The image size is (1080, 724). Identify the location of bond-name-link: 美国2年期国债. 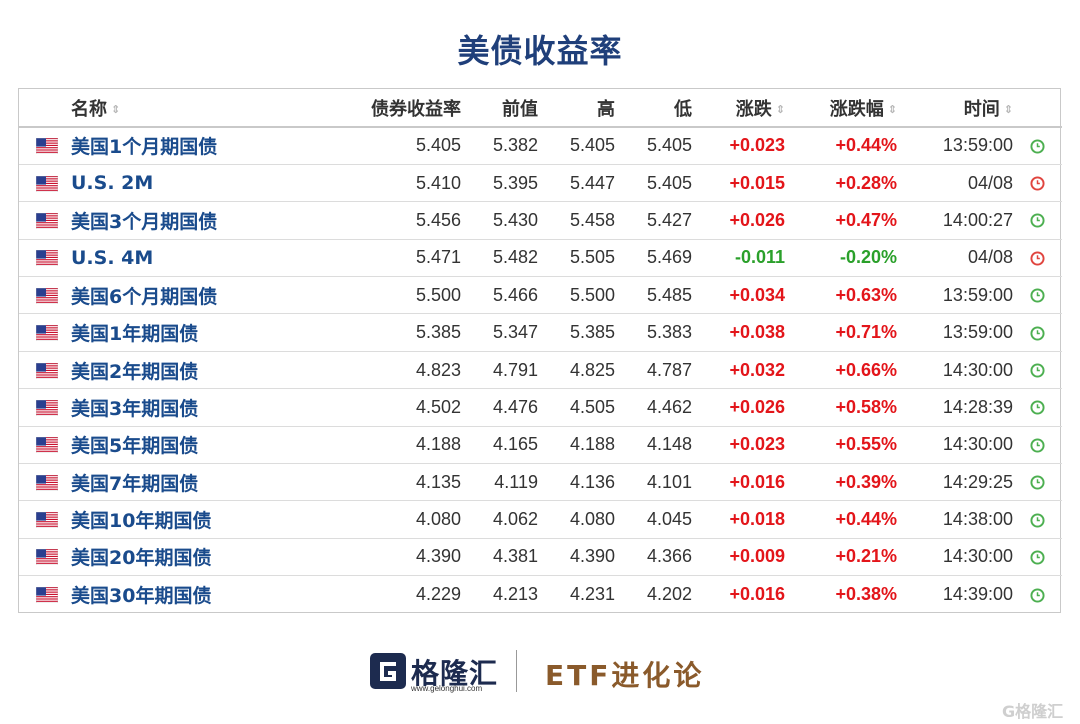
(135, 371).